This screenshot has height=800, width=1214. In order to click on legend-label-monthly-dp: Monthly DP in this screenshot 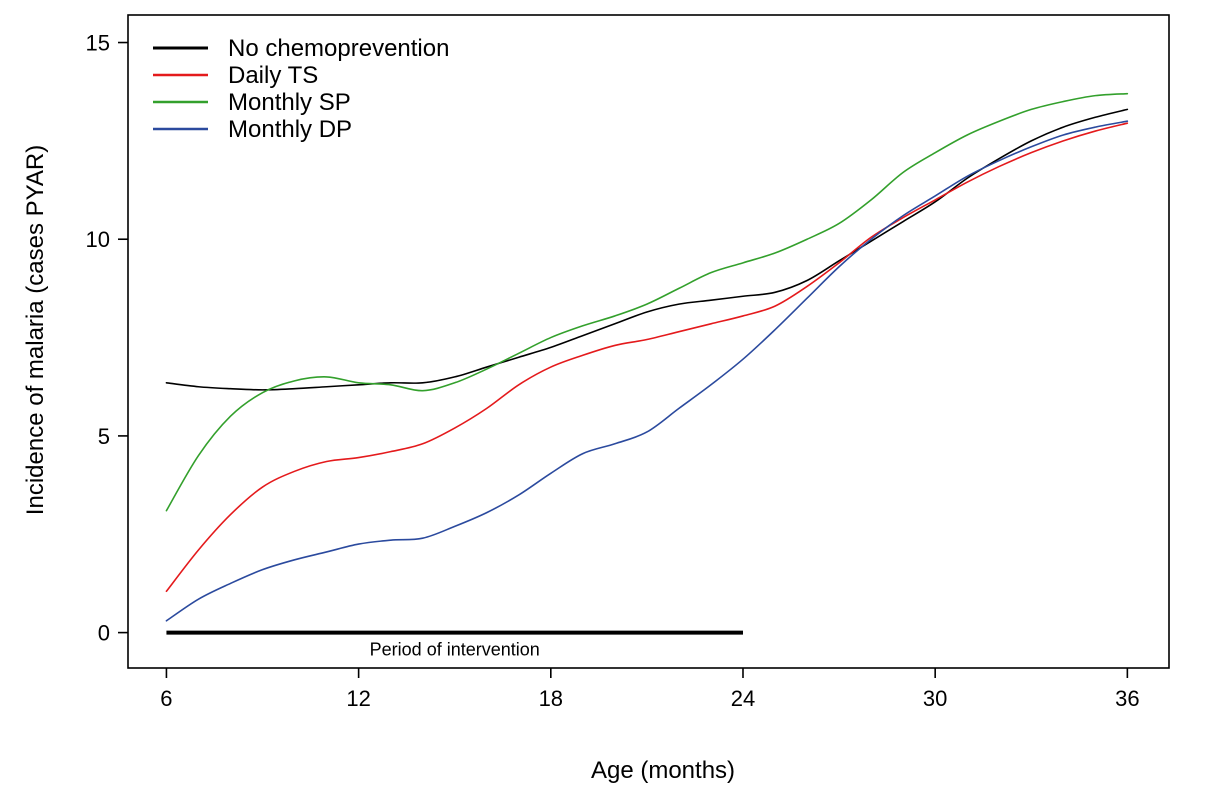, I will do `click(290, 129)`.